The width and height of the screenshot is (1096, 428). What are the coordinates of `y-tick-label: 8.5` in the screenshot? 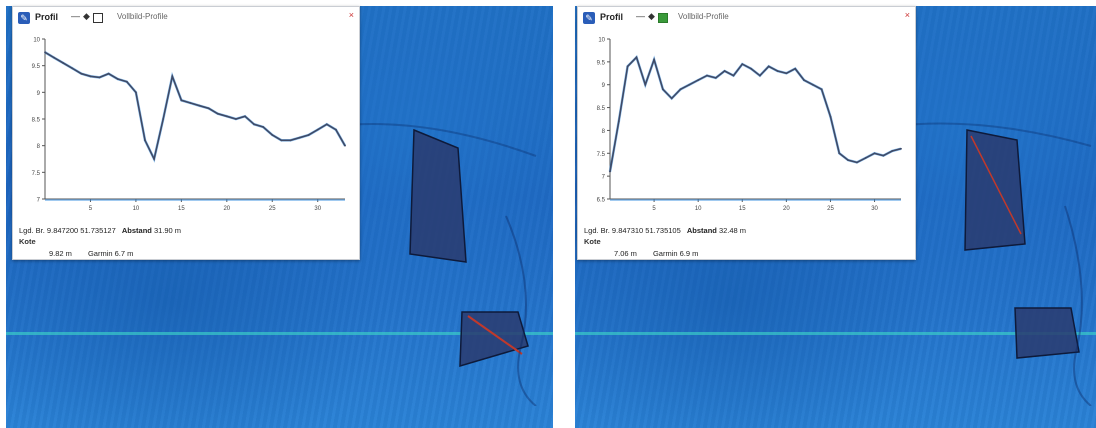 It's located at (601, 109).